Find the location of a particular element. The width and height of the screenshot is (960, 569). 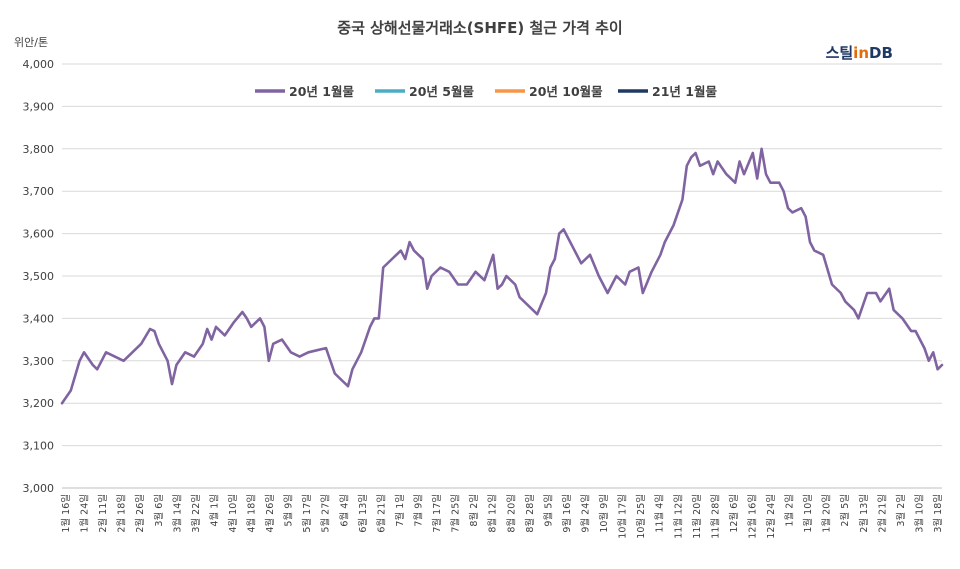

logo-part3: DB is located at coordinates (881, 53).